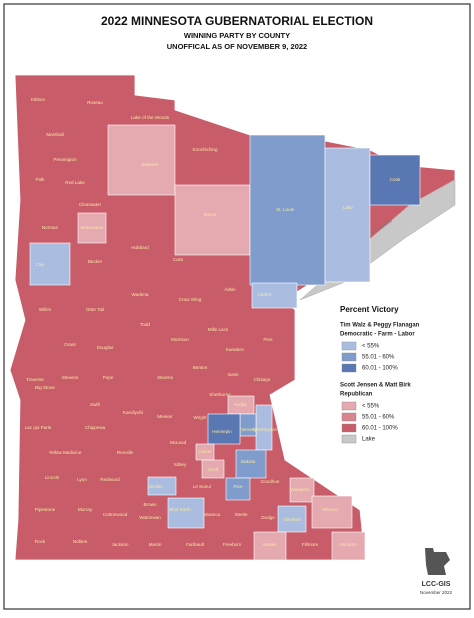 The image size is (474, 618). I want to click on county-label: Douglas, so click(106, 347).